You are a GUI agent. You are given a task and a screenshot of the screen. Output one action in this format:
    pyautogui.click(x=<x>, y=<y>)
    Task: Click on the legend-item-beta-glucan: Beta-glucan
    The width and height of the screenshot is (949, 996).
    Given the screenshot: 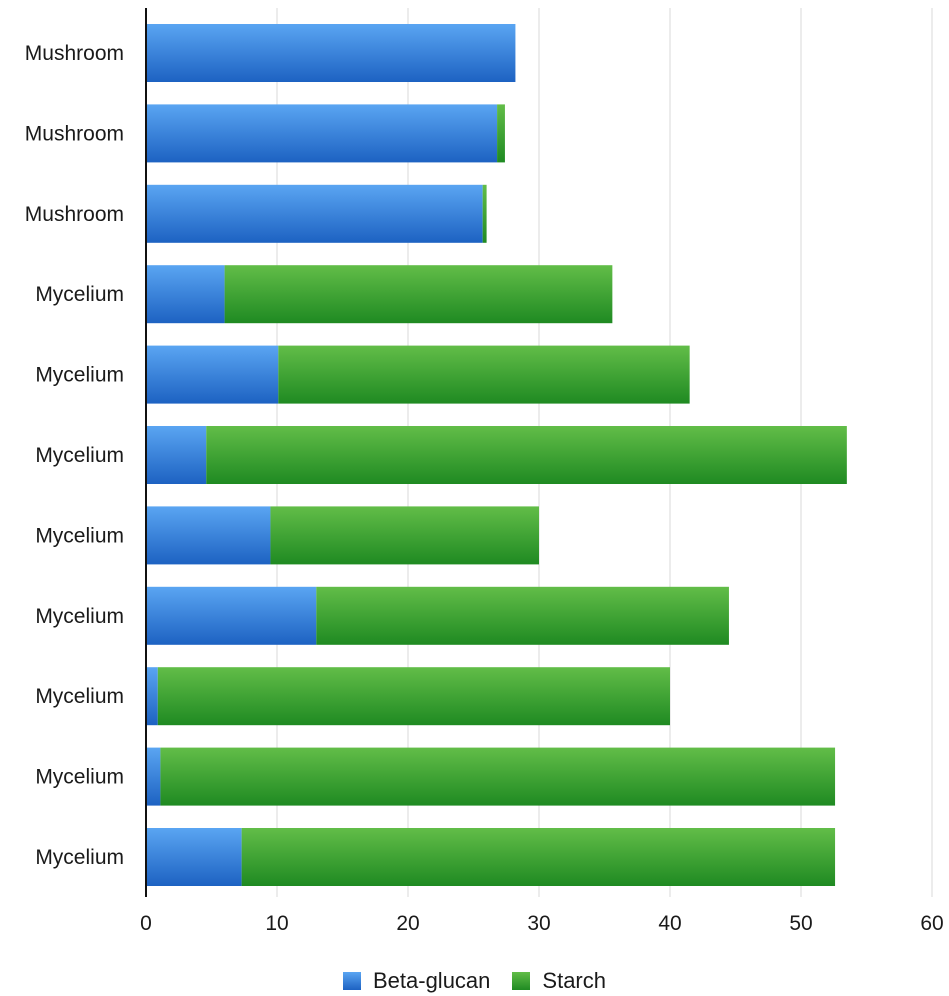 What is the action you would take?
    pyautogui.click(x=416, y=981)
    